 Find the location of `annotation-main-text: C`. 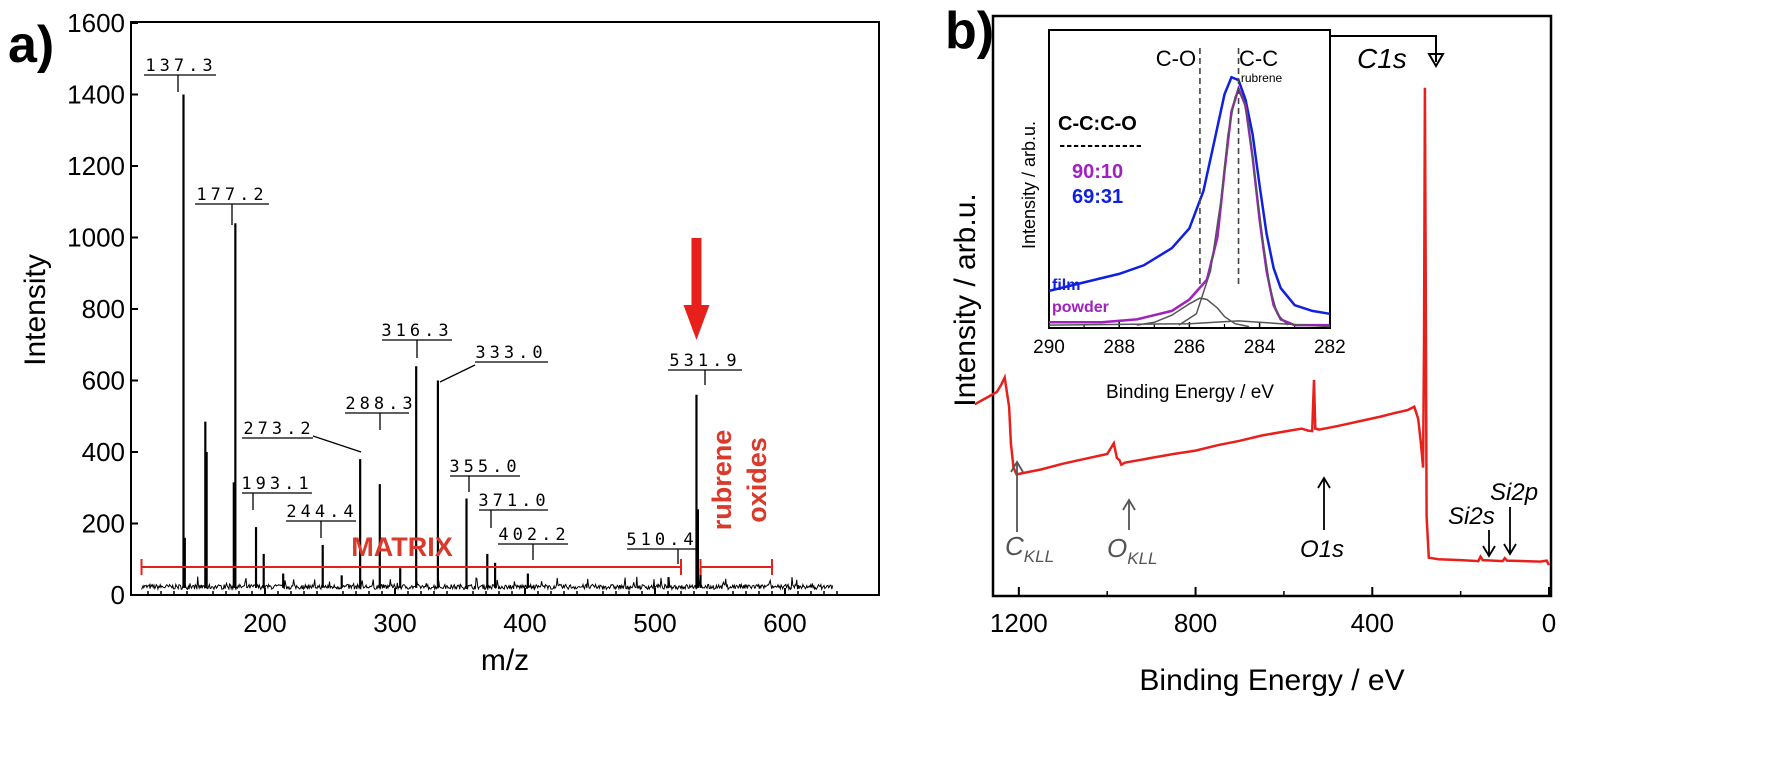

annotation-main-text: C is located at coordinates (1014, 546).